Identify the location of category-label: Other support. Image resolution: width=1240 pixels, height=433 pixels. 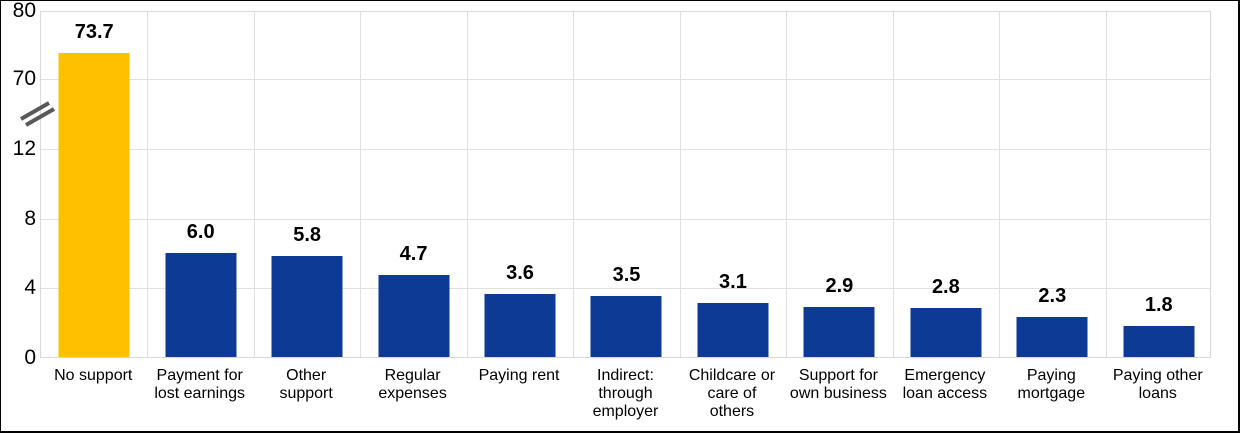
(306, 384).